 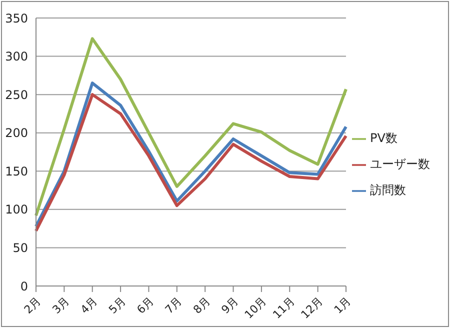 What do you see at coordinates (20, 247) in the screenshot?
I see `y-tick-label: 50` at bounding box center [20, 247].